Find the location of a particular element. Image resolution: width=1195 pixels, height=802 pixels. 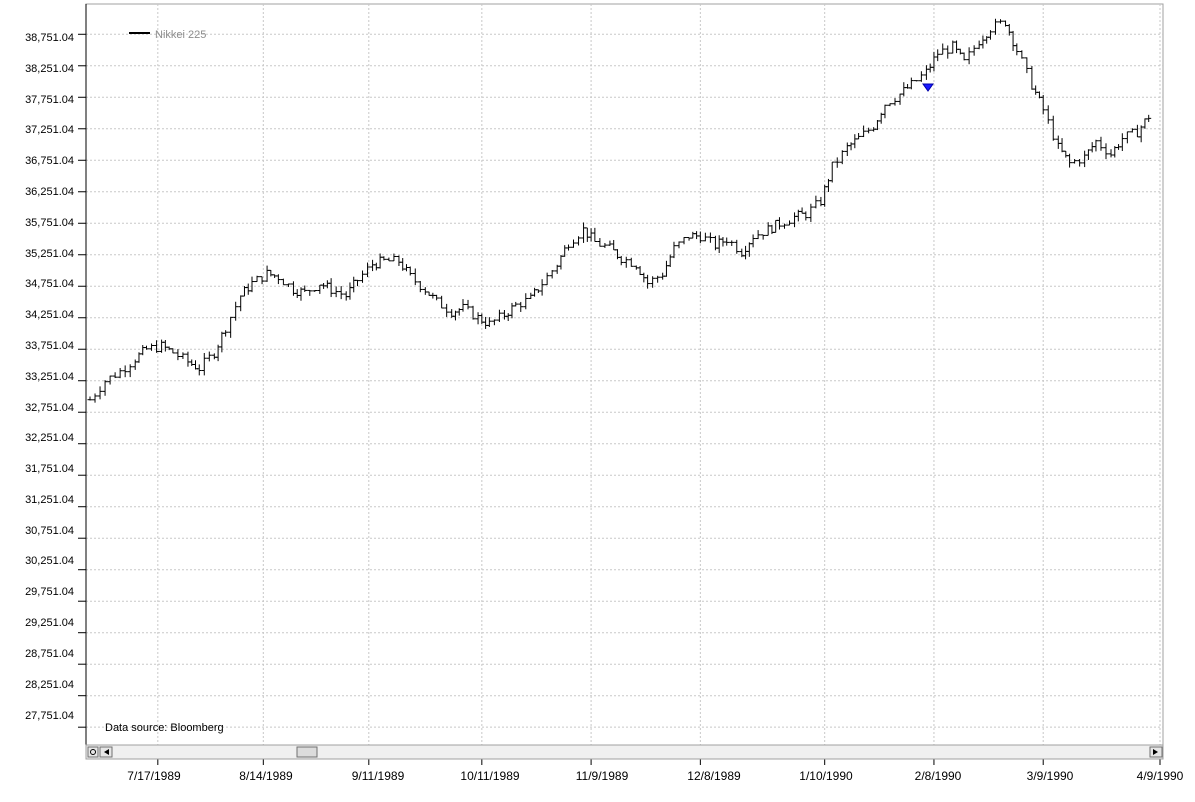

y-tick-label: 38,251.04 is located at coordinates (49, 69).